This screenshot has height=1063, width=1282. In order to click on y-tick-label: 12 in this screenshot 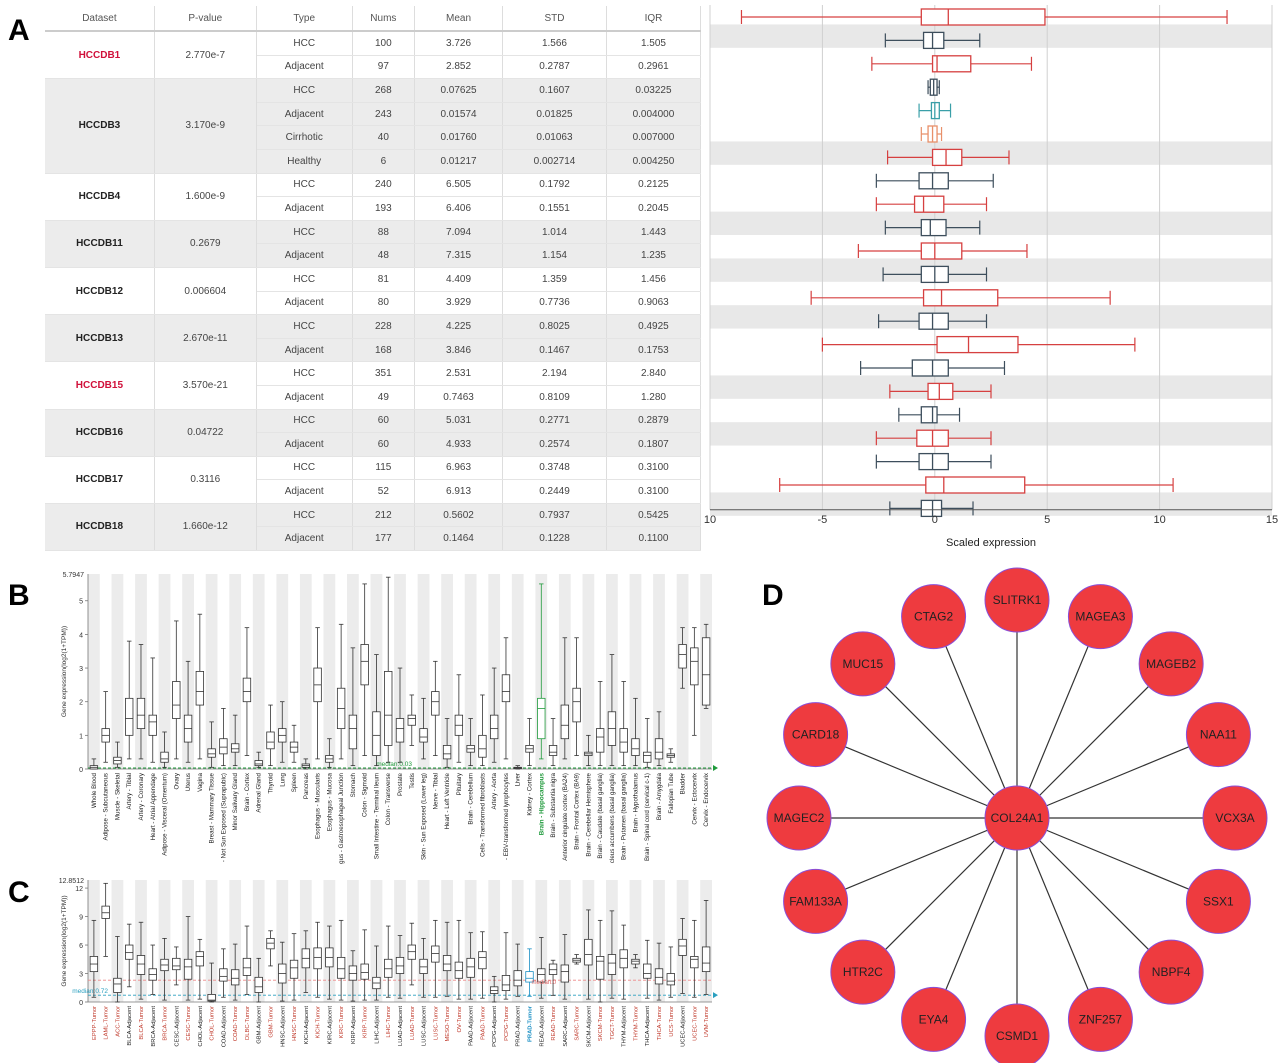, I will do `click(79, 889)`.